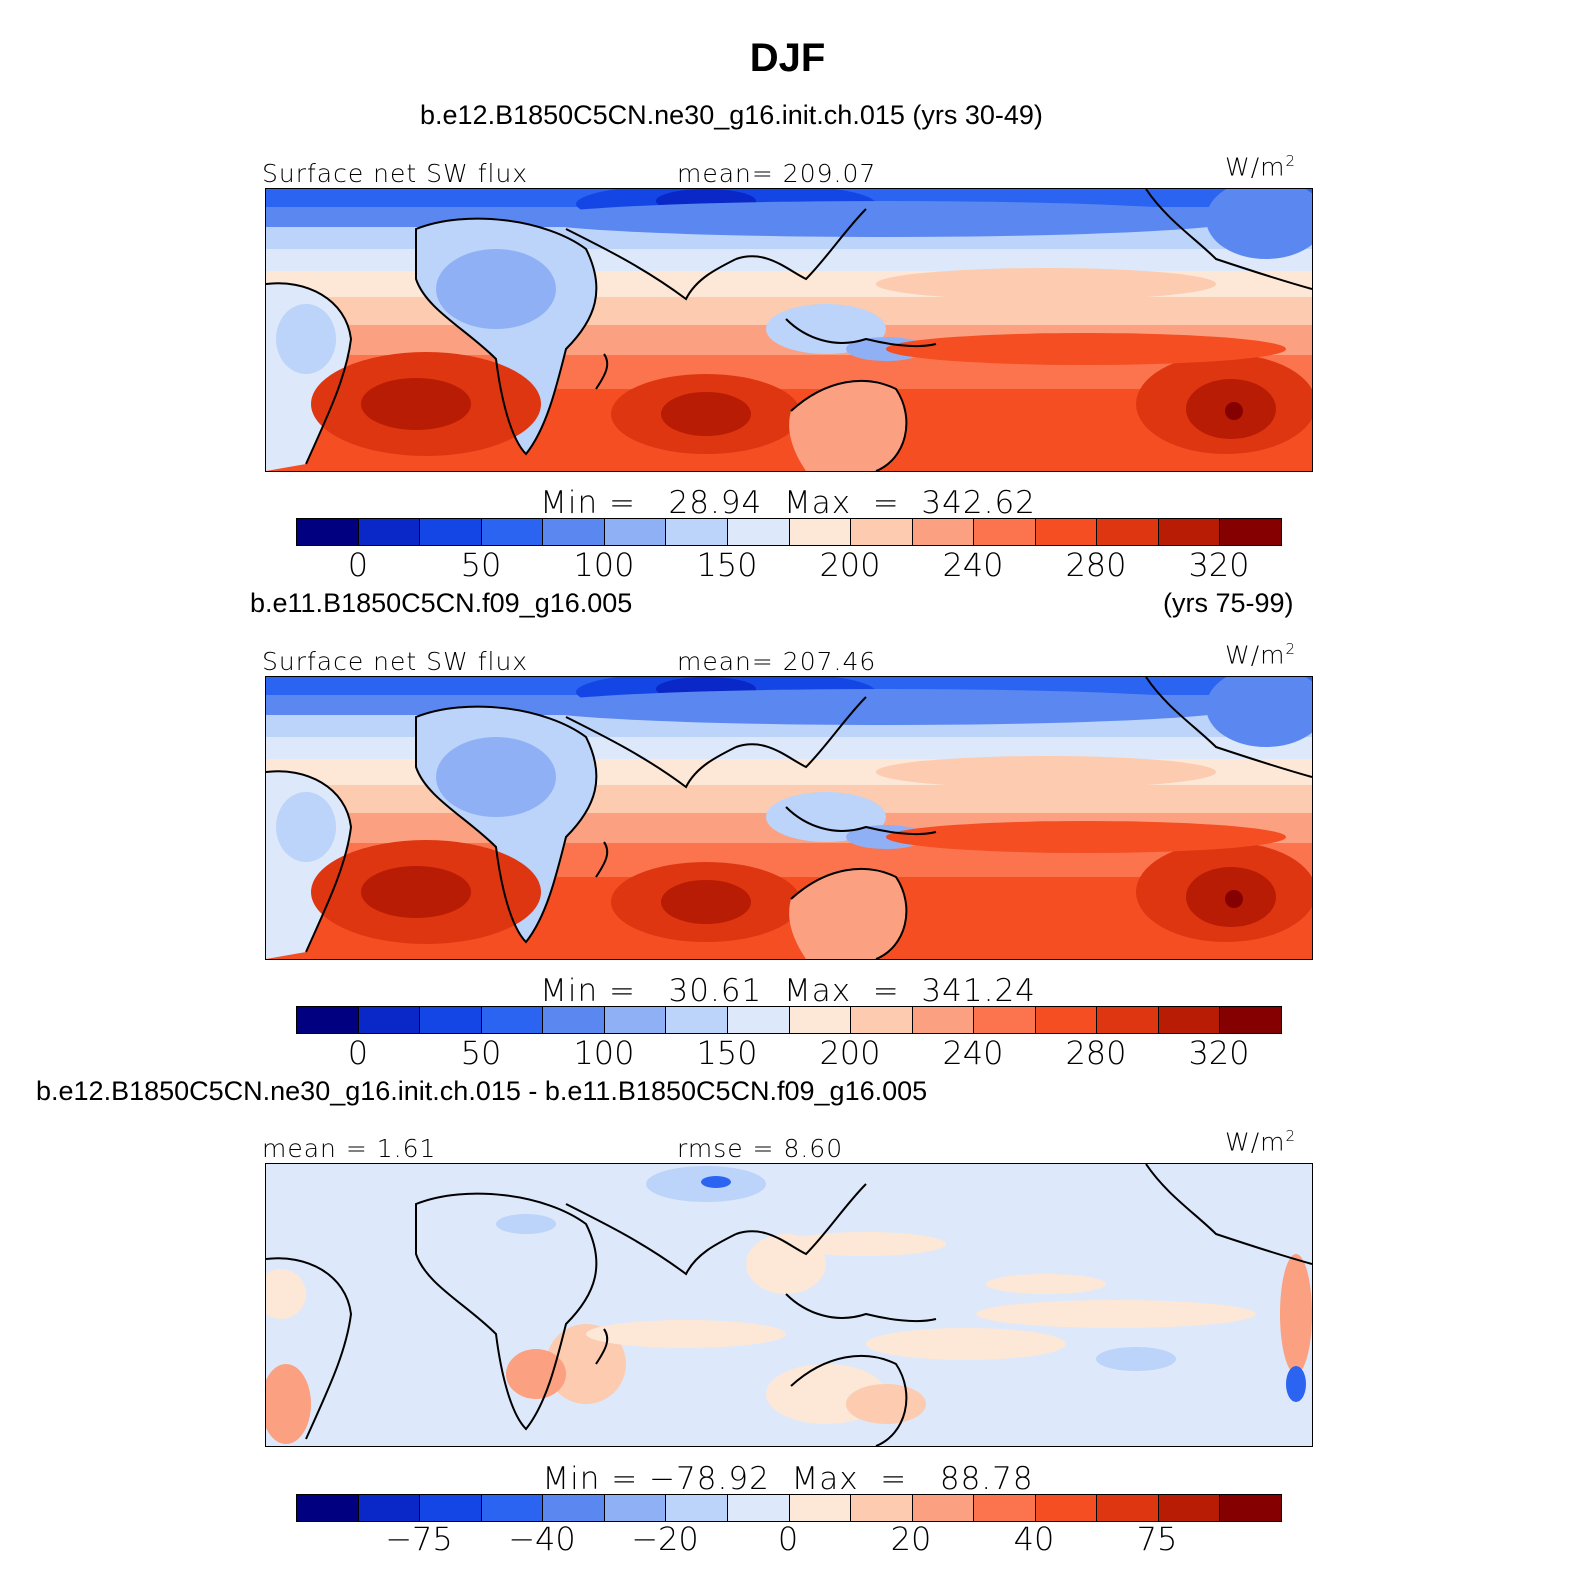 This screenshot has height=1578, width=1575. I want to click on colorbar-tick-label: 40, so click(1034, 1539).